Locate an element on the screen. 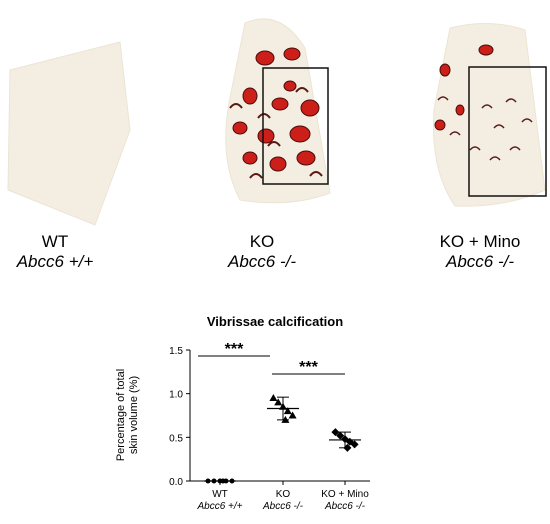 Image resolution: width=550 pixels, height=524 pixels. x-tick-sublabel-0: Abcc6 +/+ is located at coordinates (219, 506).